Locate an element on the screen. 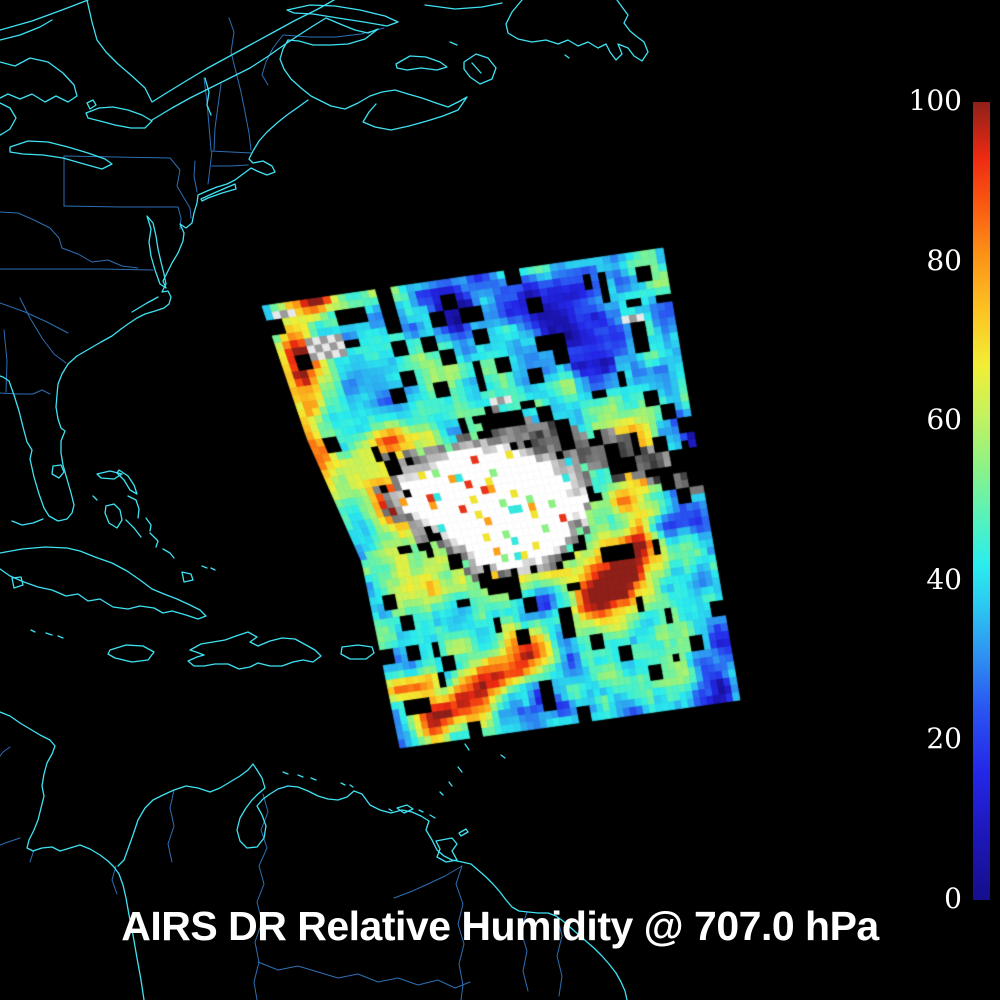  colorbar-tick-label: 0 is located at coordinates (953, 899).